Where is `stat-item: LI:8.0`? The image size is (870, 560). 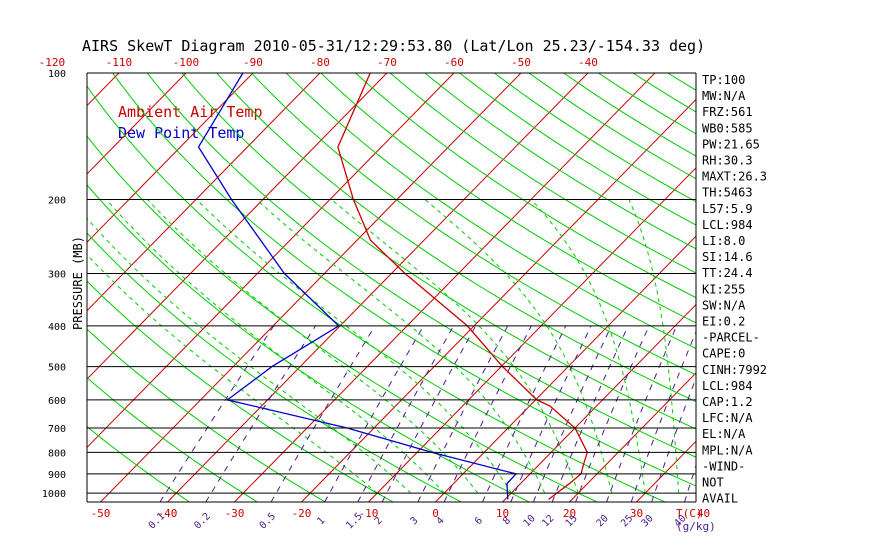
stat-item: LI:8.0 is located at coordinates (723, 241).